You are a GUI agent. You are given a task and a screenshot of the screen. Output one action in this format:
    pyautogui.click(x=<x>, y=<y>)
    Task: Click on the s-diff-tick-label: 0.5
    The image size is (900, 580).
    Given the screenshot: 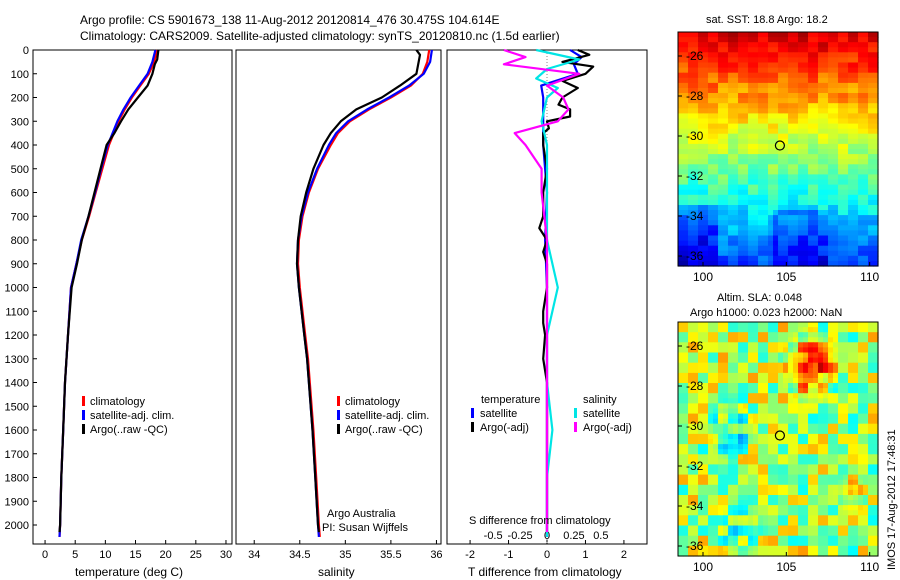 What is the action you would take?
    pyautogui.click(x=600, y=536)
    